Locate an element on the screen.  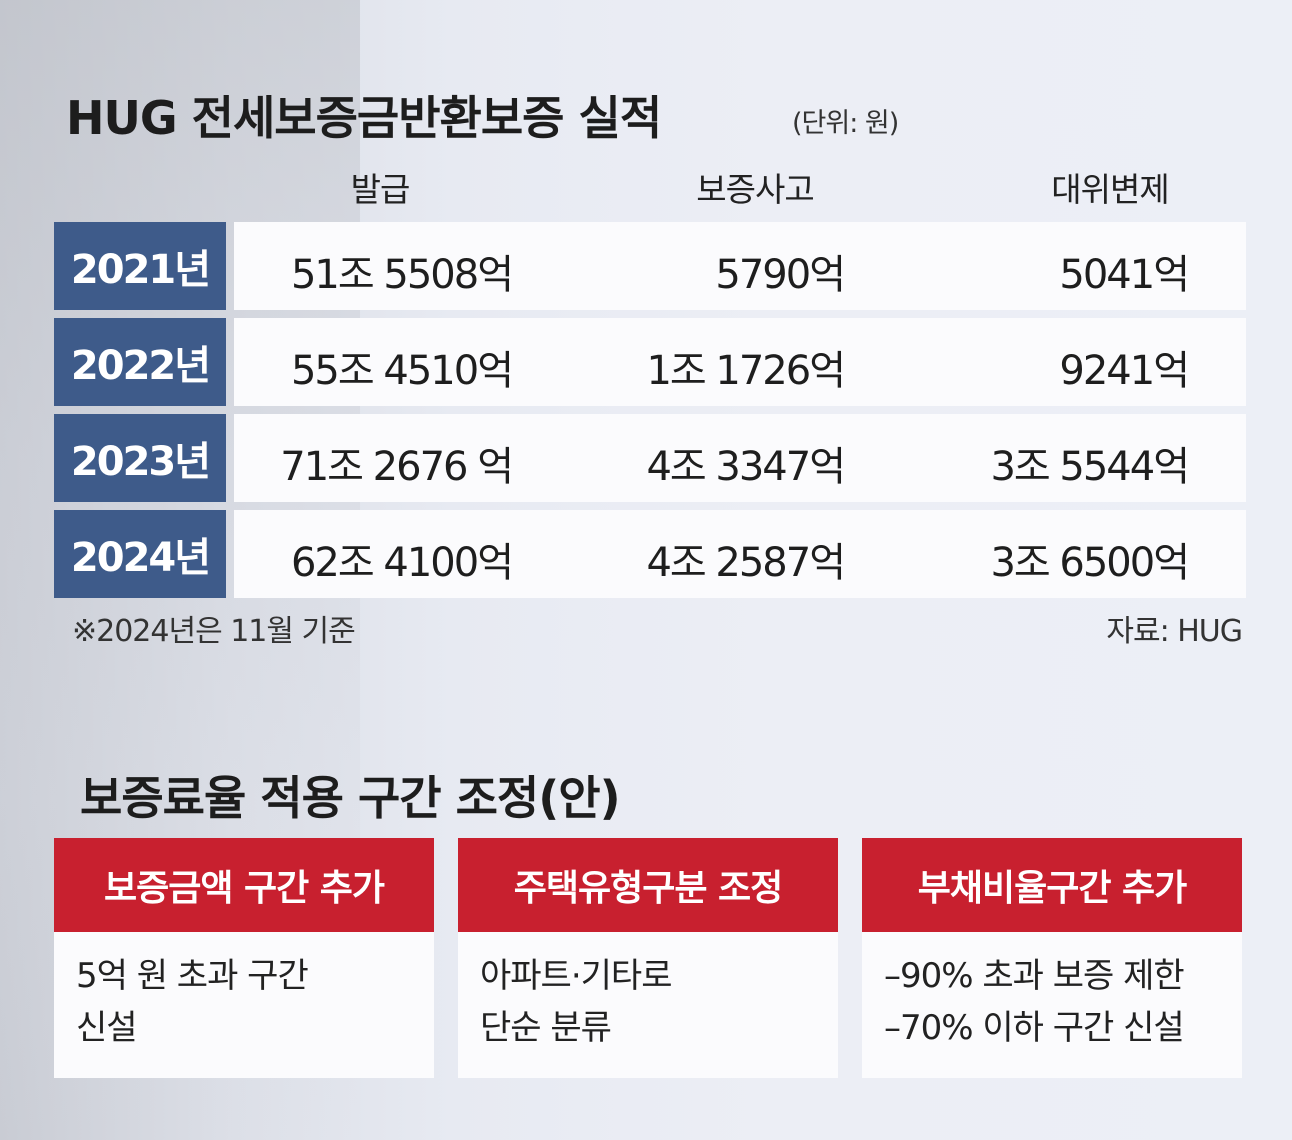
column-header-subrogation: 대위변제 is located at coordinates (1110, 189).